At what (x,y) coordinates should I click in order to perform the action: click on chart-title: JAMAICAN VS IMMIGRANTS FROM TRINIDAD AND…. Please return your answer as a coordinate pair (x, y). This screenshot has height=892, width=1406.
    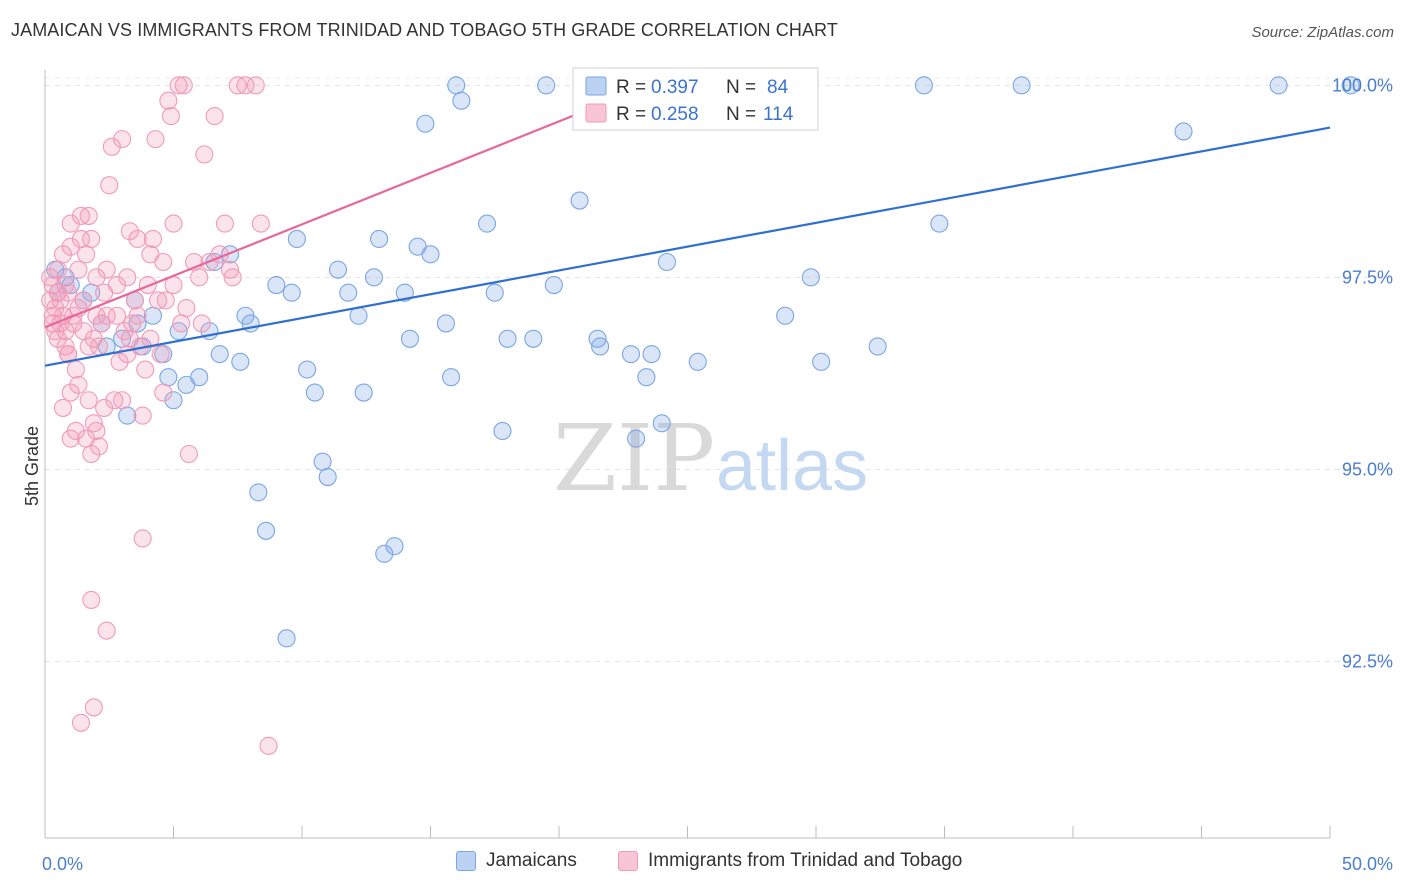
    Looking at the image, I should click on (424, 30).